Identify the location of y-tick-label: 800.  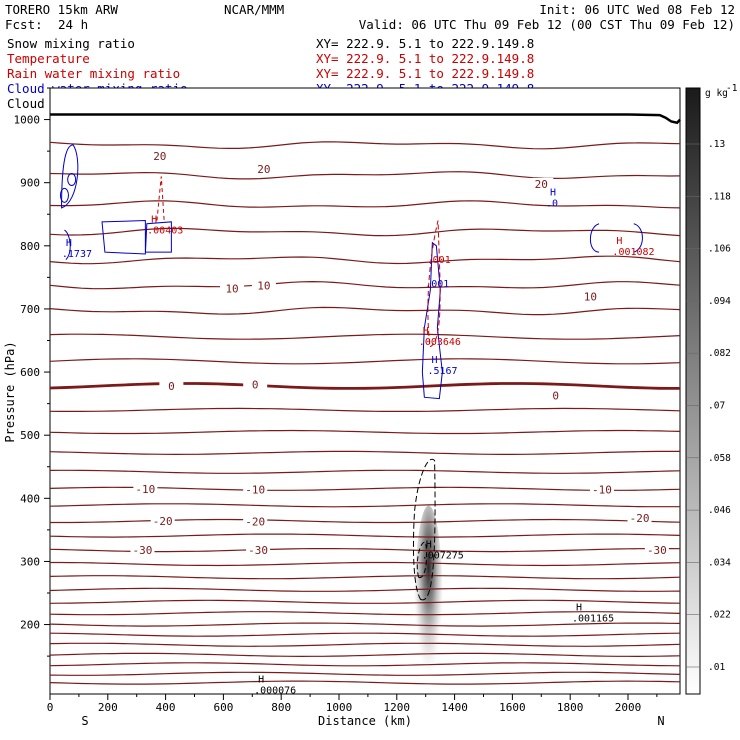
(30, 246).